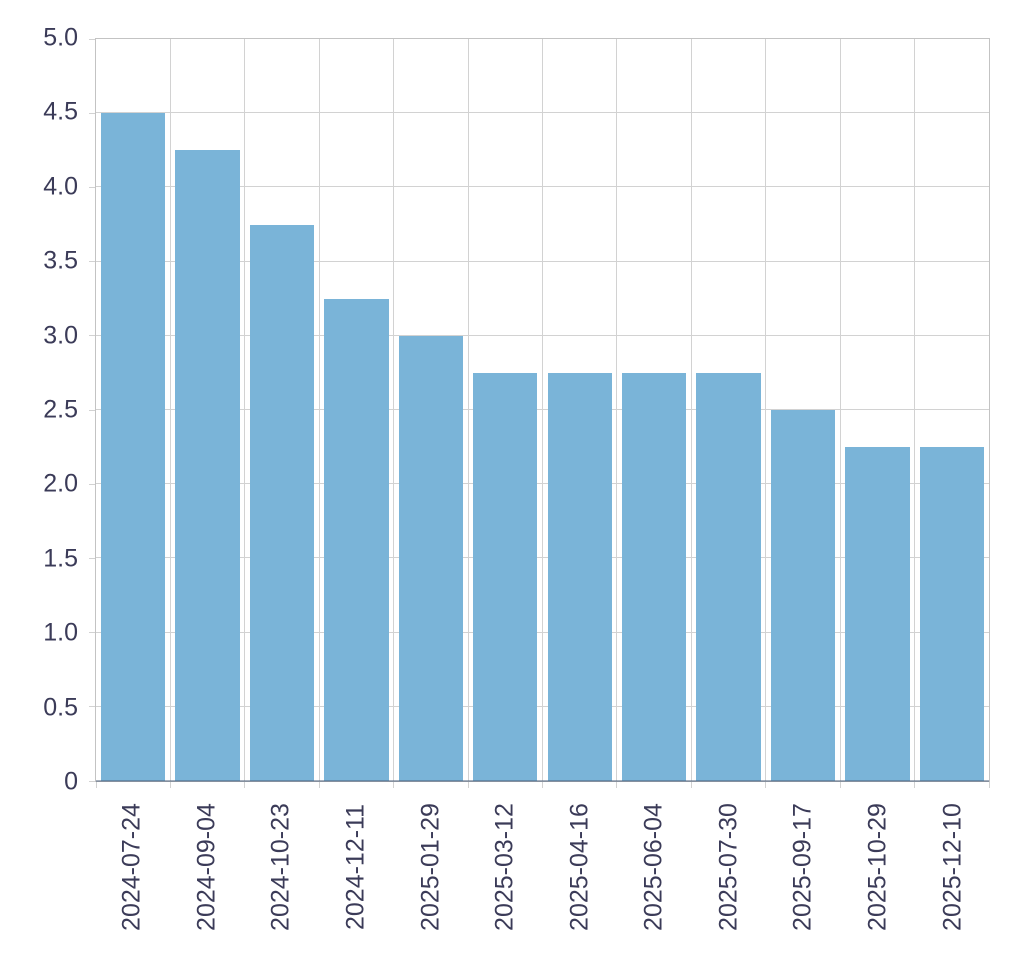 This screenshot has height=960, width=1024. I want to click on y-axis: 0 0.5 1.0 1.5 2.0 2.5 3.0 3.5 4.0 4.5 5.0, so click(39, 409).